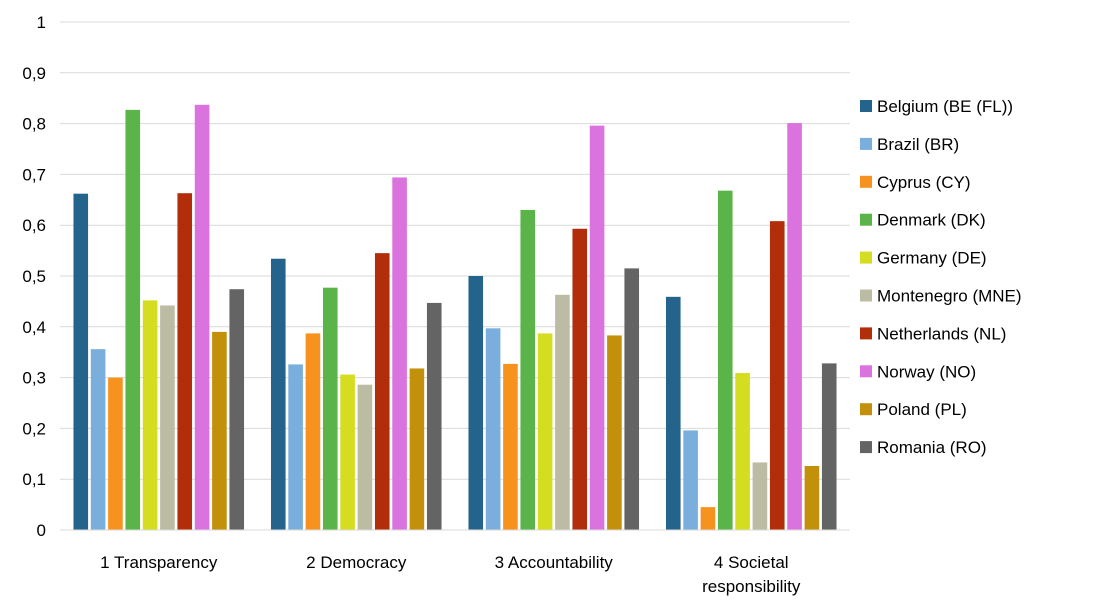 The width and height of the screenshot is (1105, 602). What do you see at coordinates (922, 409) in the screenshot?
I see `legend-label: Poland (PL)` at bounding box center [922, 409].